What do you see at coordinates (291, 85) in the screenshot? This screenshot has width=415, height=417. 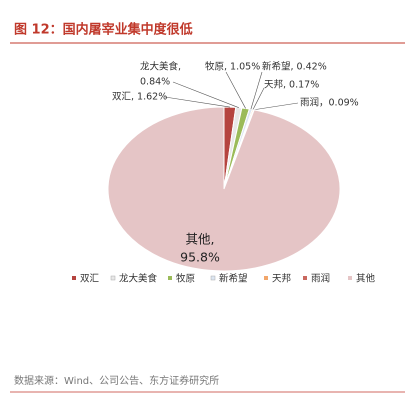 I see `data-label: 天邦, 0.17%` at bounding box center [291, 85].